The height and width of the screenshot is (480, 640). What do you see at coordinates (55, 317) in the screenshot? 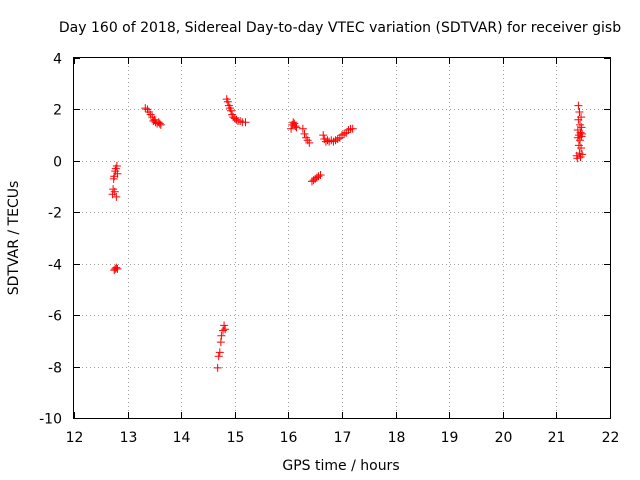
I see `y-tick-label: -6` at bounding box center [55, 317].